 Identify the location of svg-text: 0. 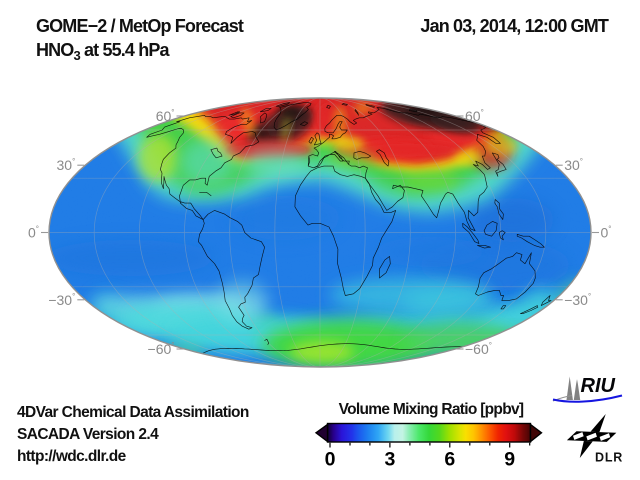
(330, 460).